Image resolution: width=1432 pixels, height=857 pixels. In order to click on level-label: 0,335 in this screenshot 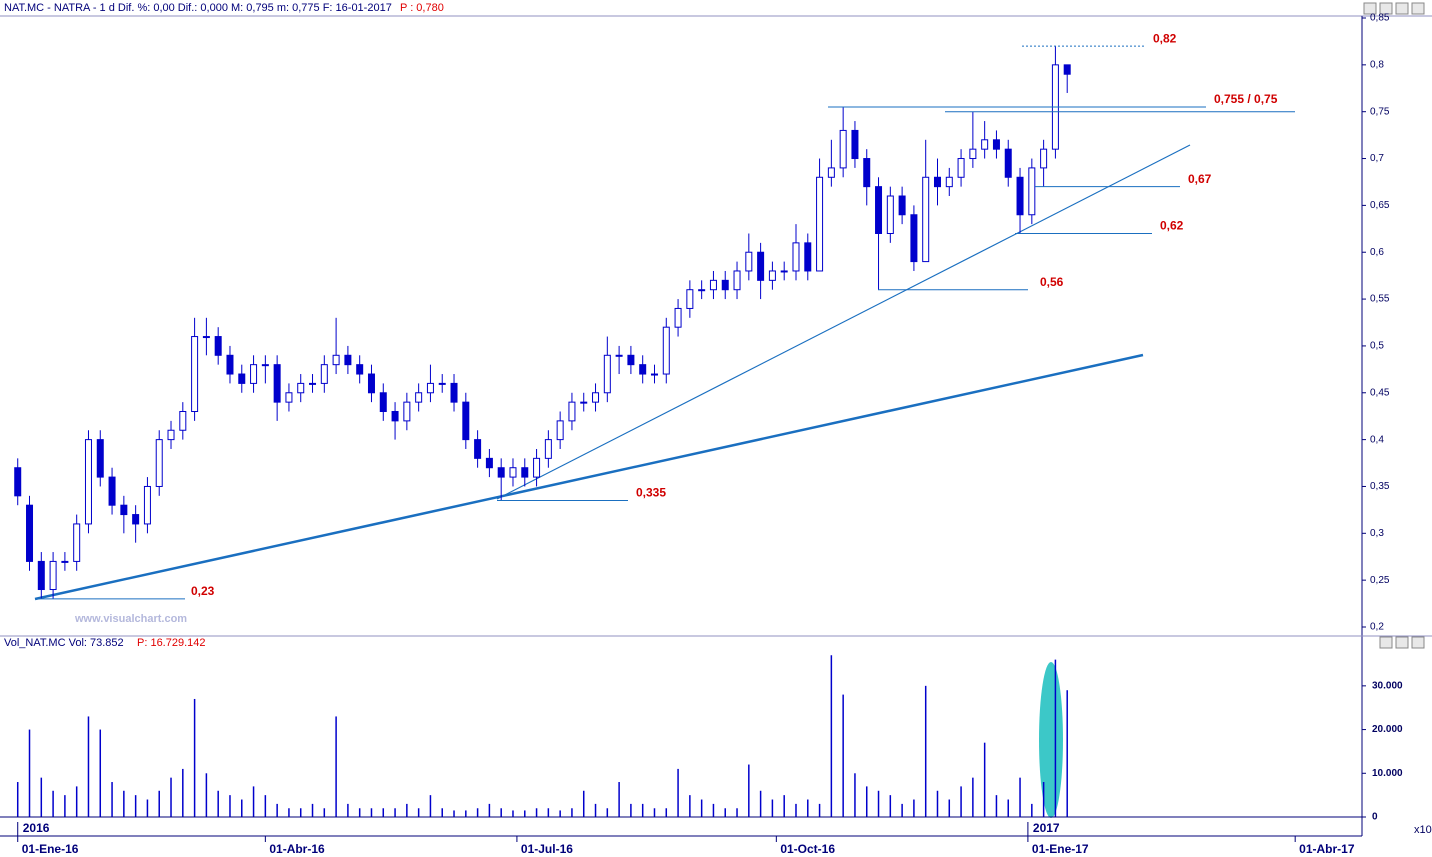, I will do `click(651, 493)`.